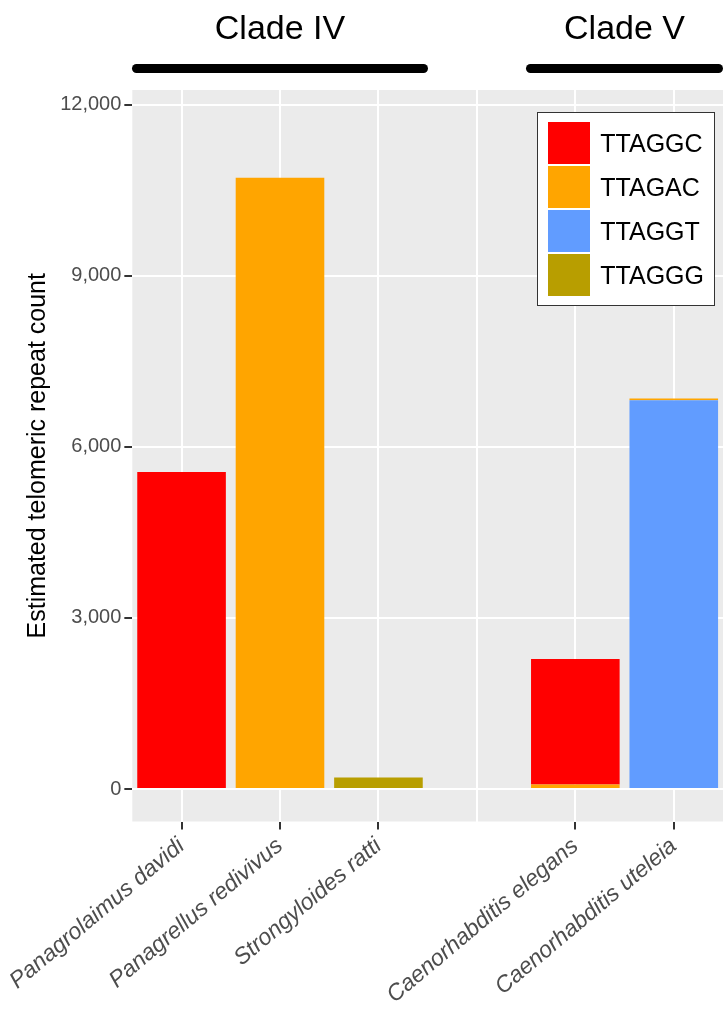 This screenshot has height=1012, width=723. What do you see at coordinates (96, 616) in the screenshot?
I see `y-tick-label: 3,000` at bounding box center [96, 616].